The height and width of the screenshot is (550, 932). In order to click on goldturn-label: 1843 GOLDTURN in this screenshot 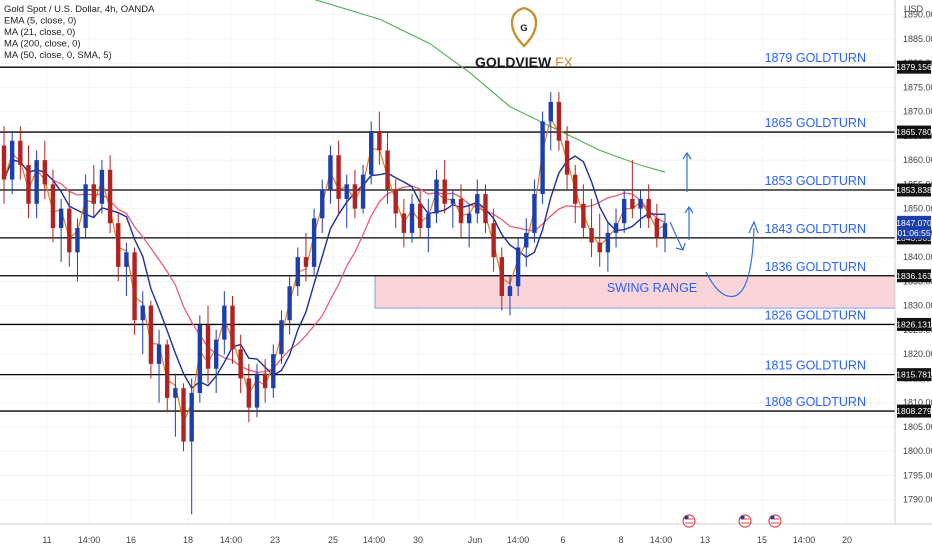, I will do `click(815, 229)`.